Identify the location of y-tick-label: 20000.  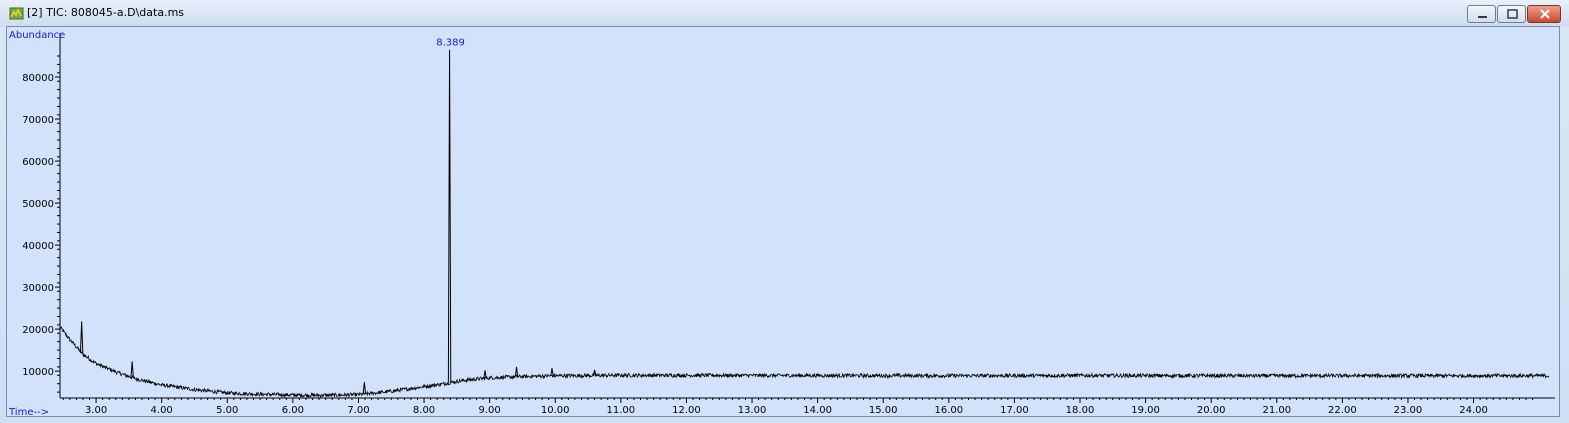
(38, 330).